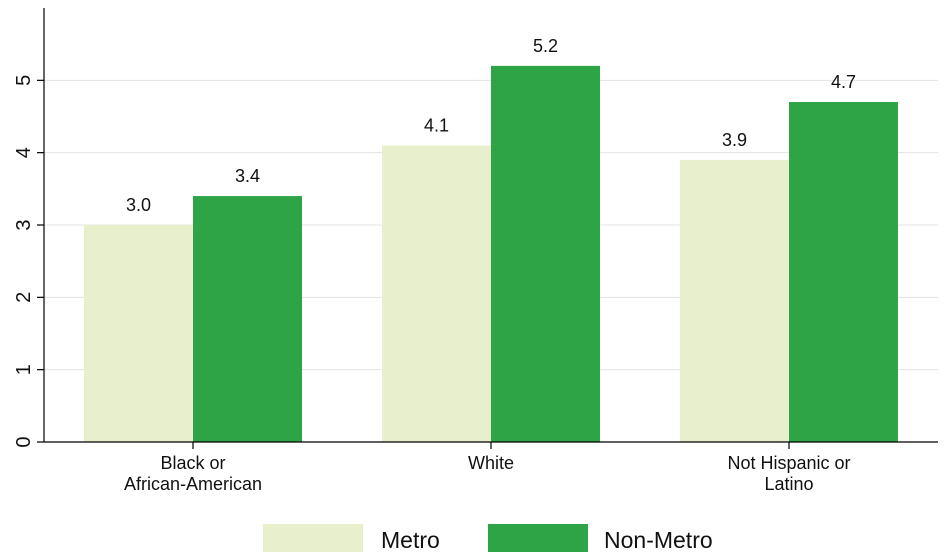 Image resolution: width=946 pixels, height=552 pixels. Describe the element at coordinates (788, 463) in the screenshot. I see `x-tick-label: Not Hispanic or` at that location.